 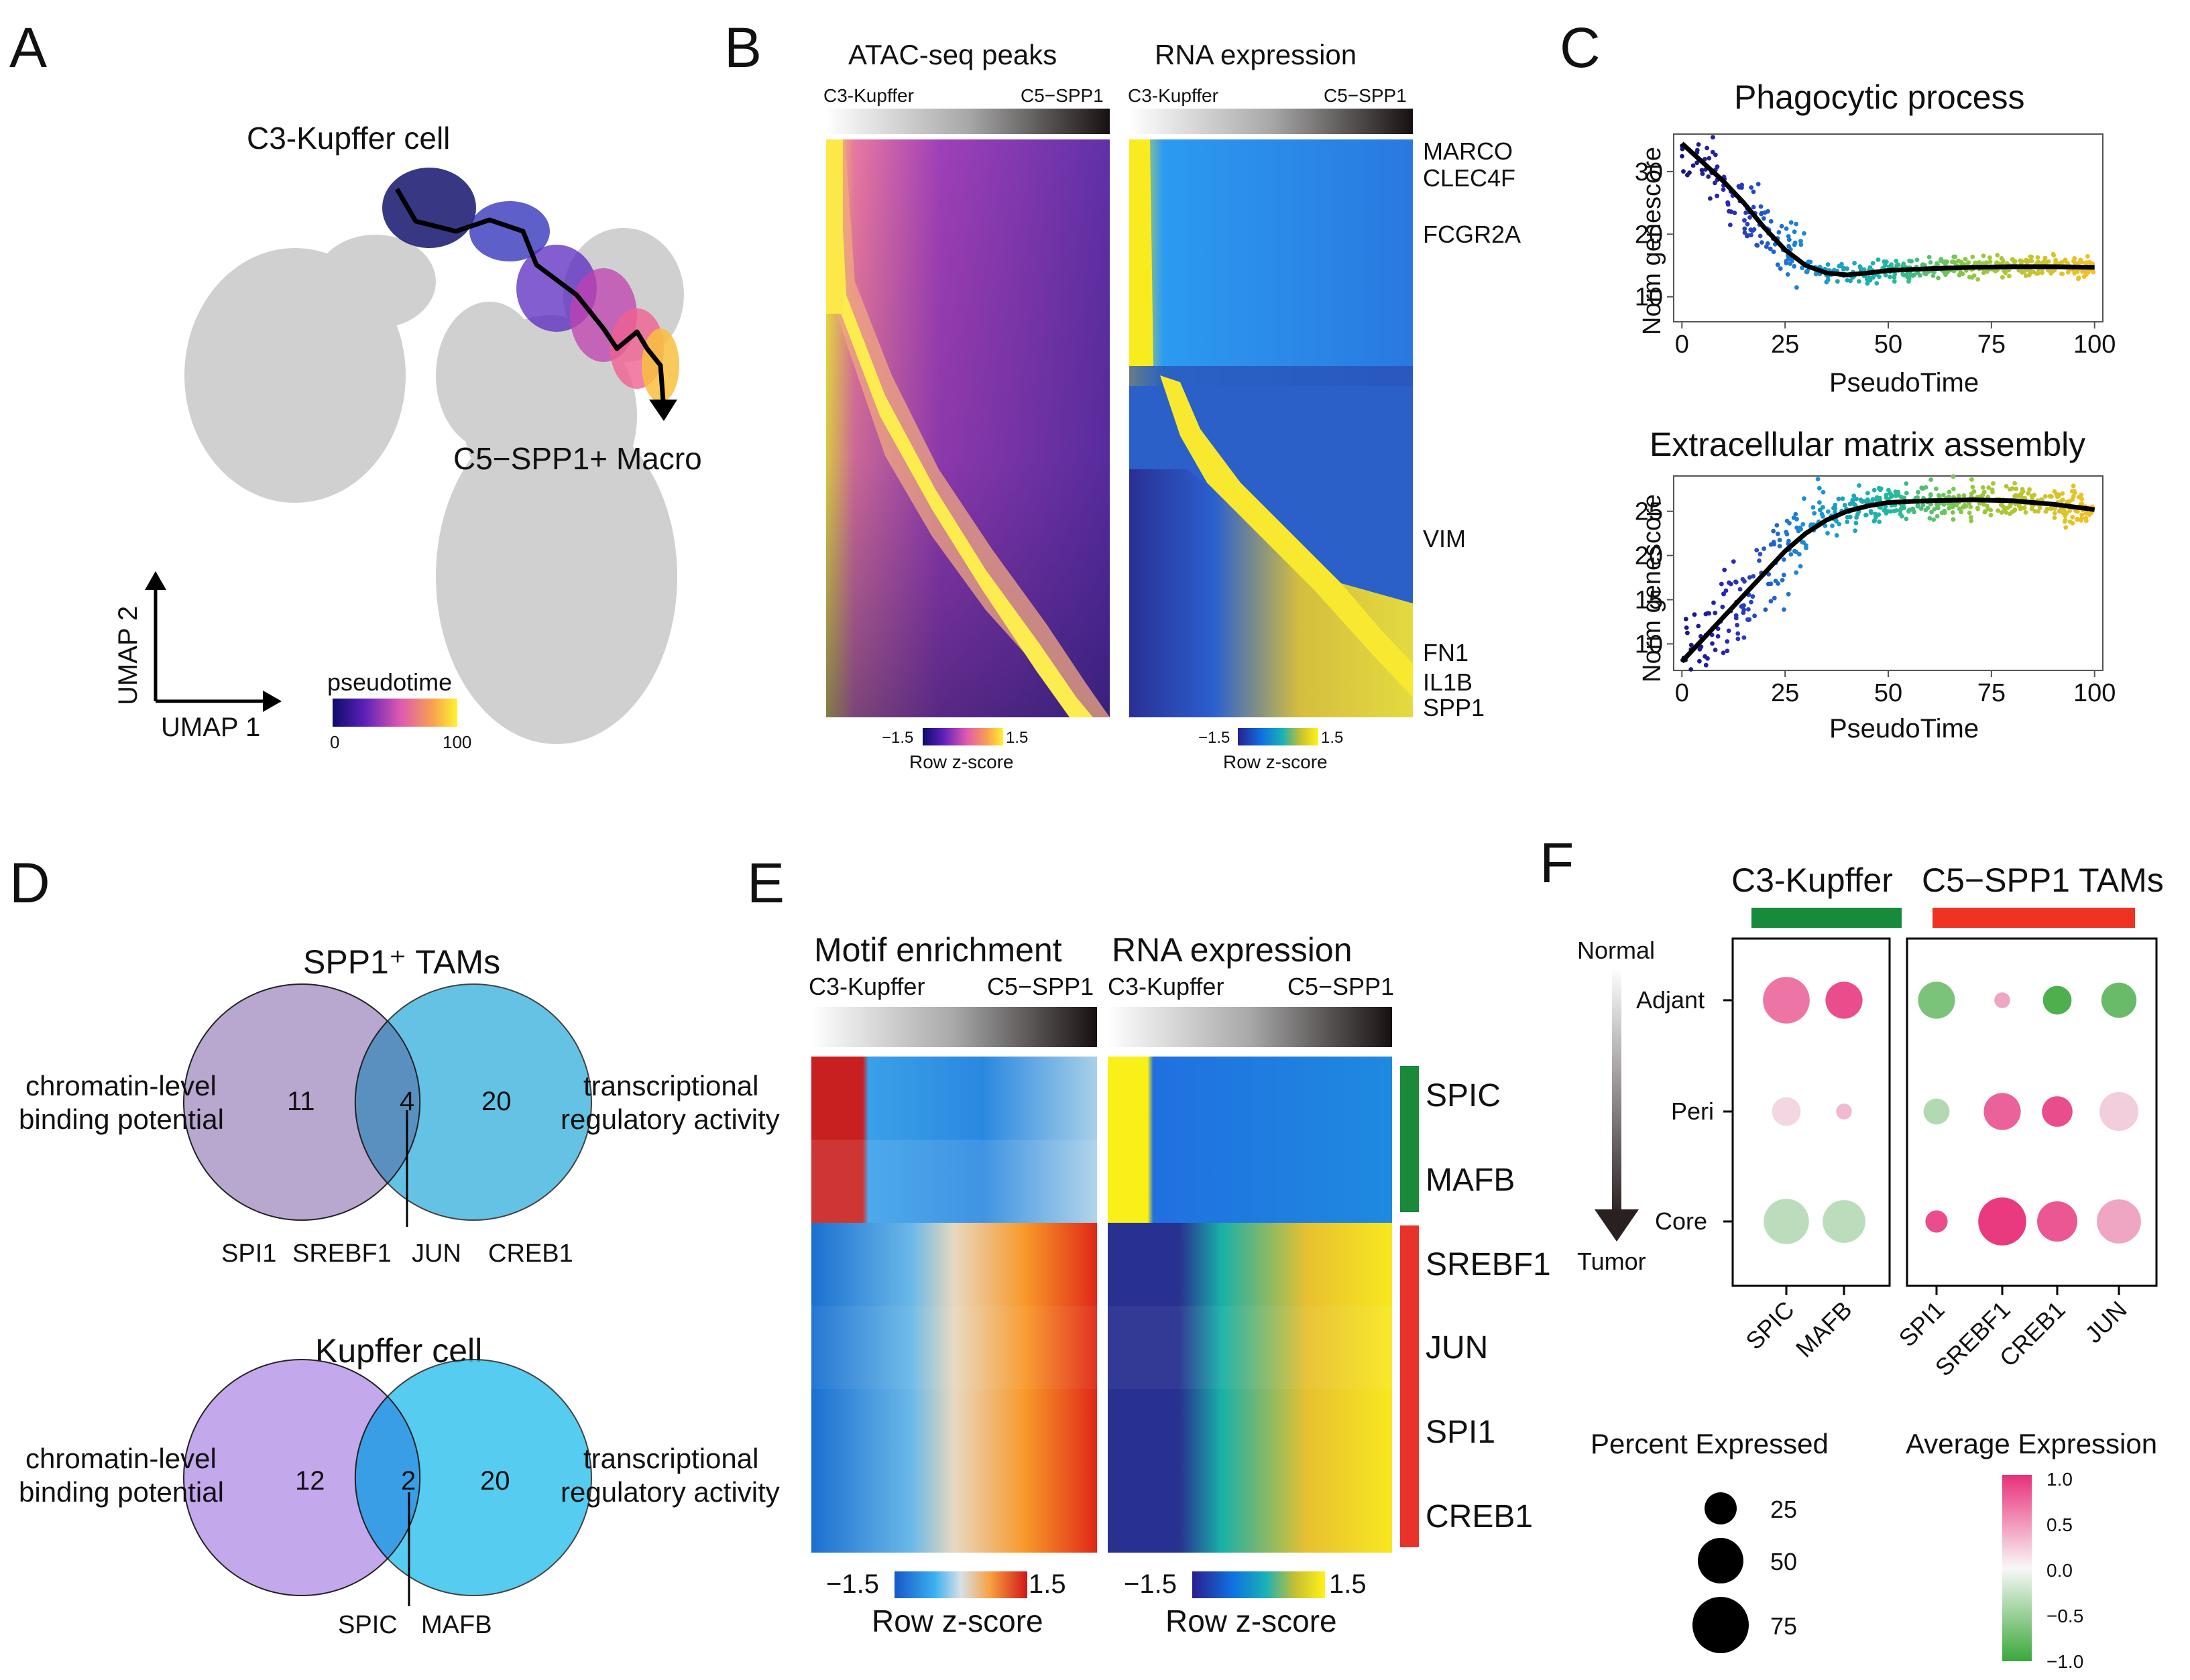 I want to click on scatter1-xlabel: PseudoTime, so click(x=1904, y=383).